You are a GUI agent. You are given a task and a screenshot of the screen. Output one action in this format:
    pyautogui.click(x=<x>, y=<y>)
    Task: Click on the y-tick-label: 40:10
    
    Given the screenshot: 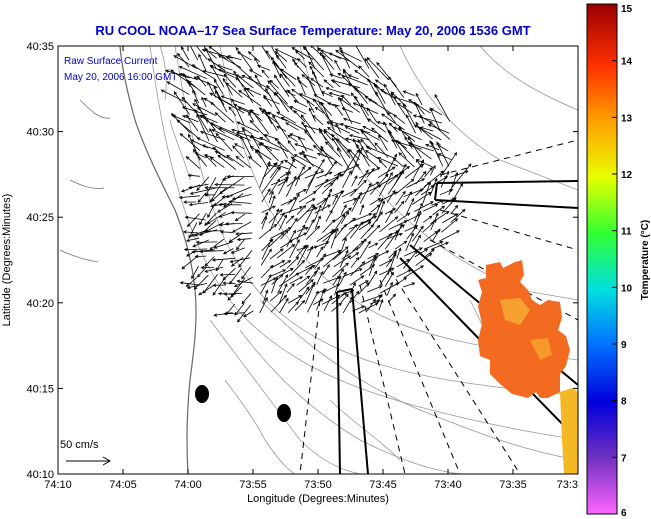 What is the action you would take?
    pyautogui.click(x=40, y=475)
    